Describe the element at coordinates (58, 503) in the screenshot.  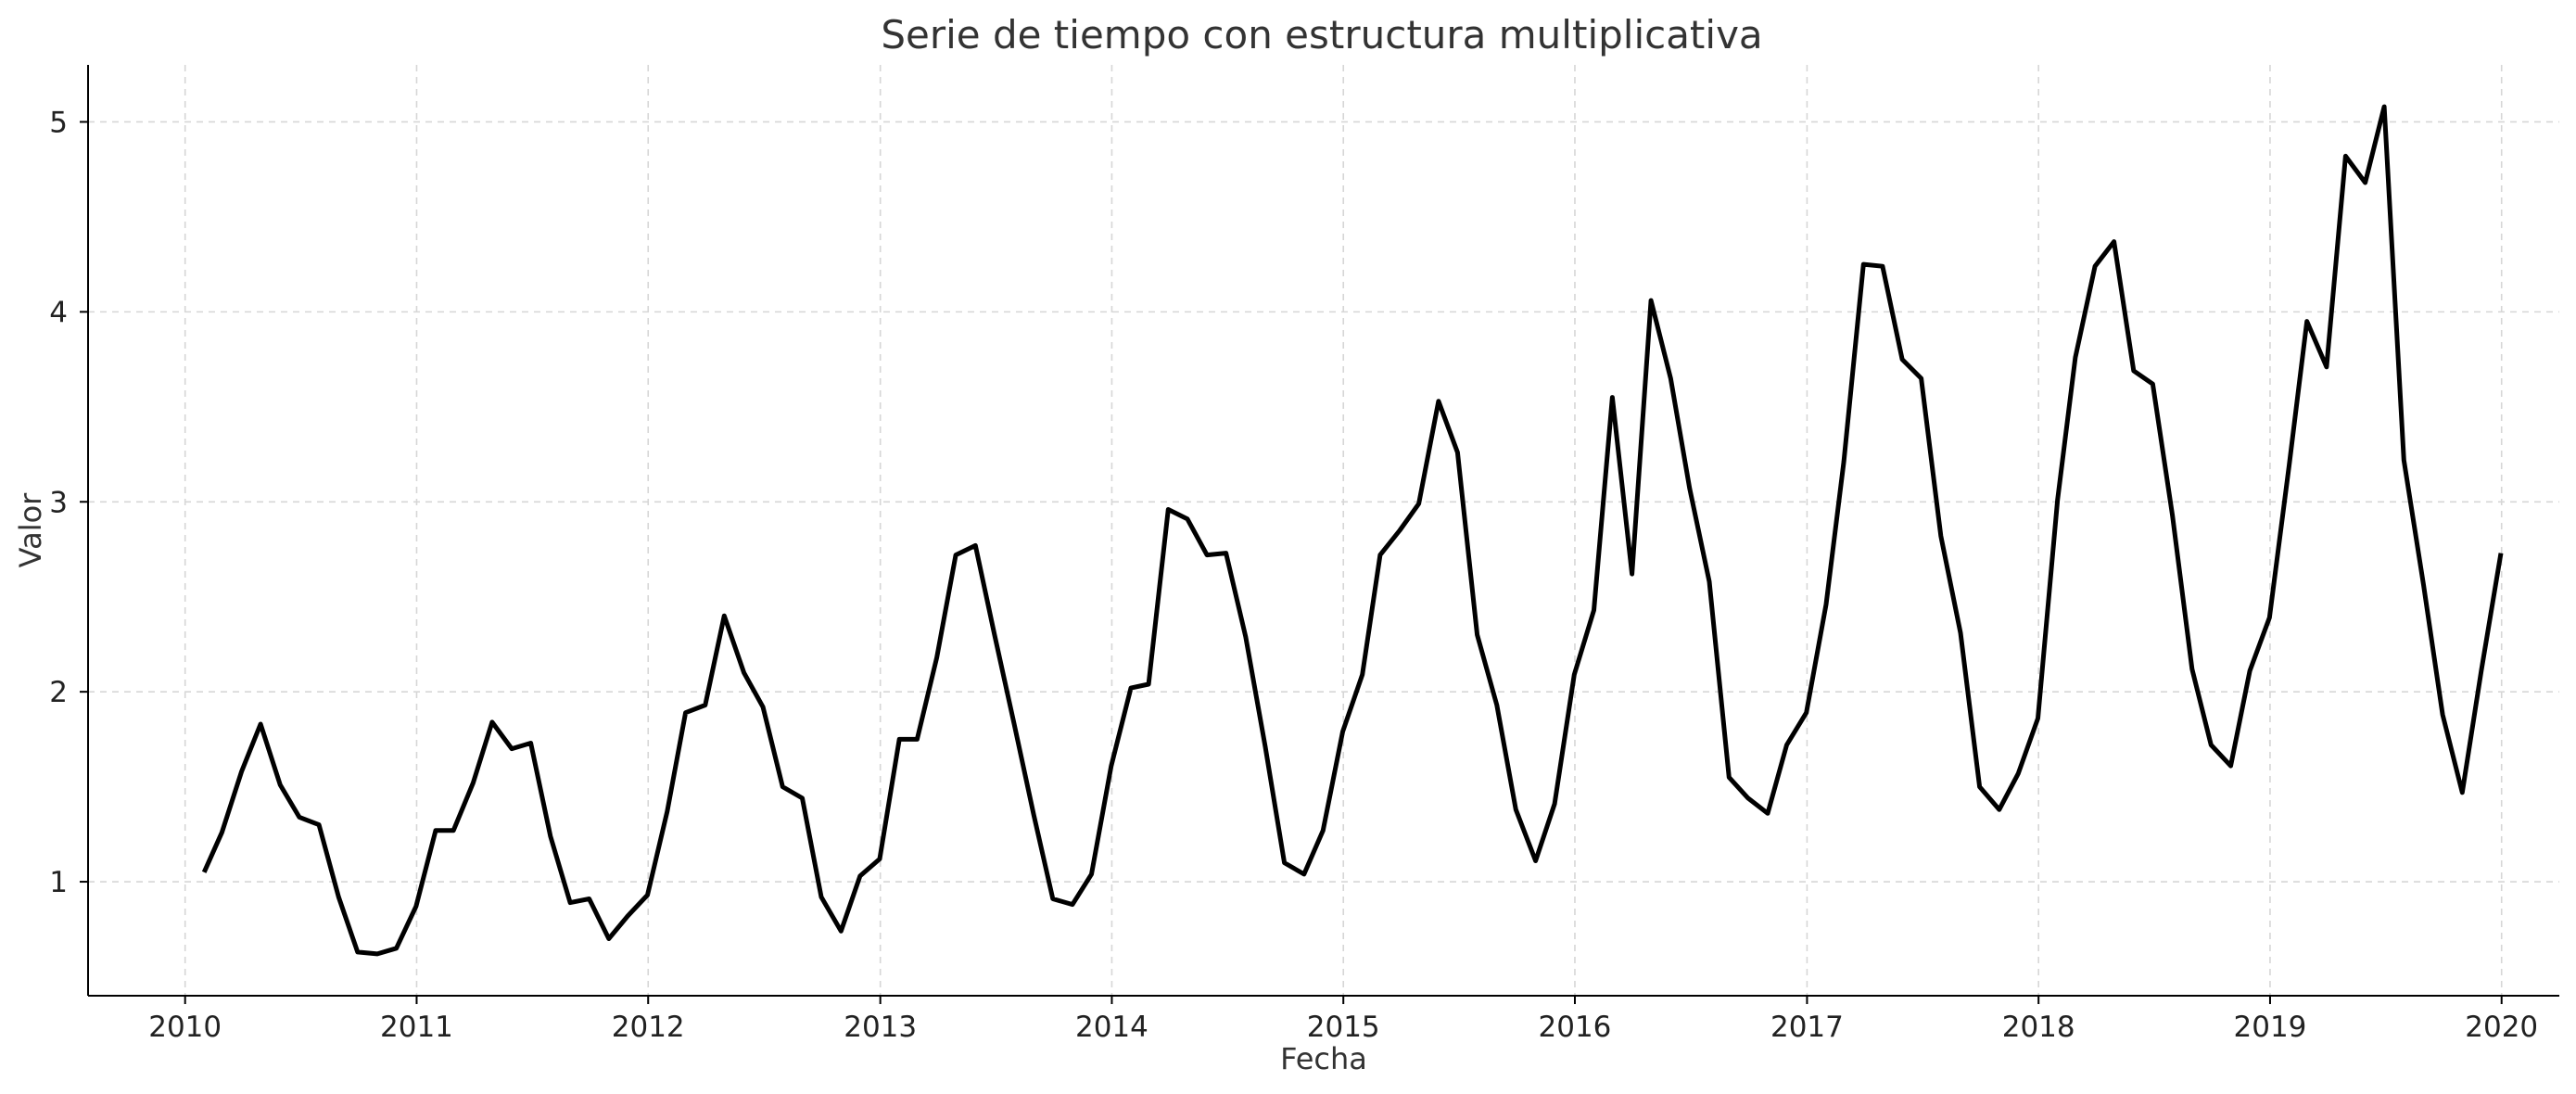
I see `y-tick-label: 3` at that location.